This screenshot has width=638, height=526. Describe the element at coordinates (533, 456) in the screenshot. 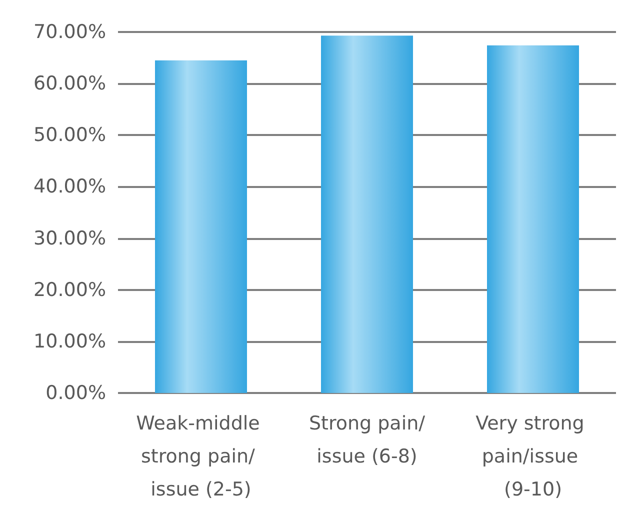

I see `x-tick-label: Very strong pain/issue (9-10)` at that location.